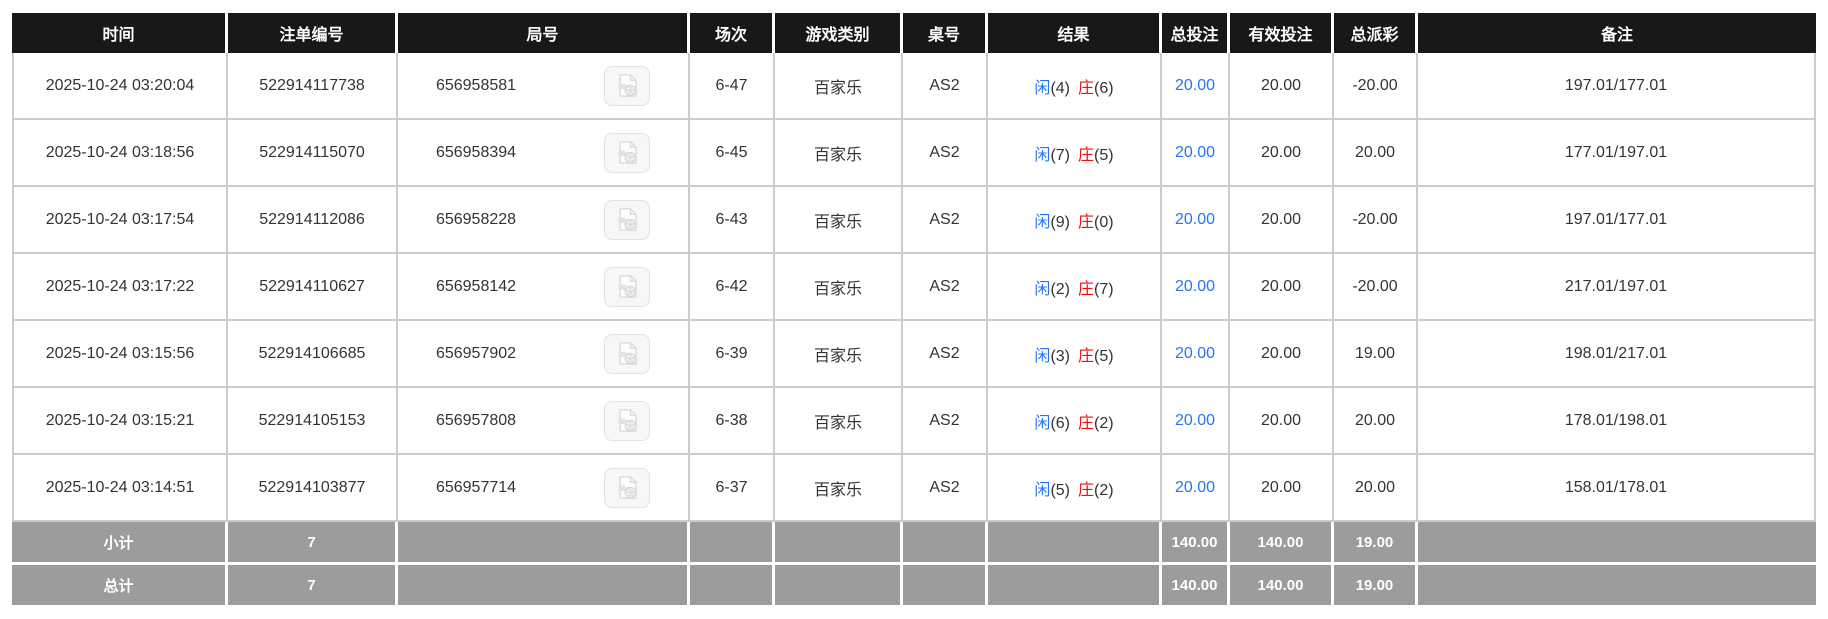  What do you see at coordinates (313, 354) in the screenshot?
I see `bet-id-cell: 522914106685` at bounding box center [313, 354].